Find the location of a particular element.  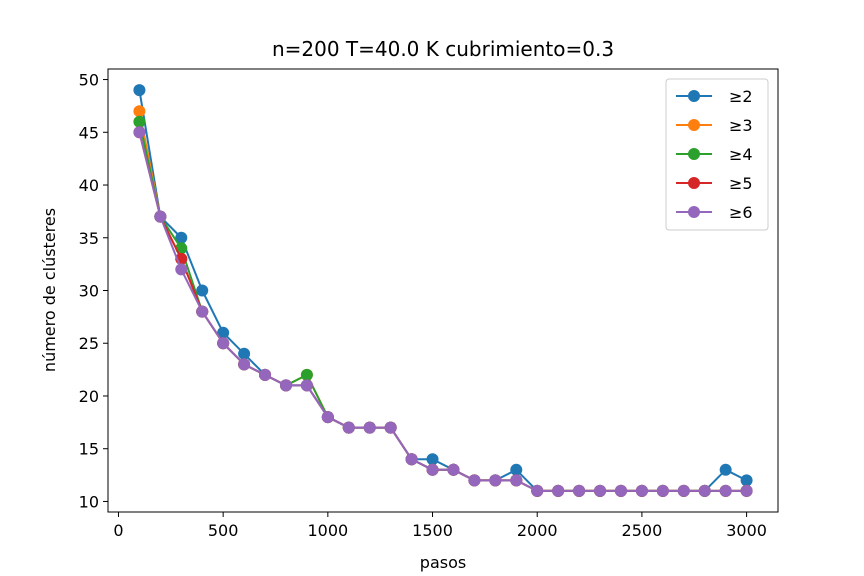

x-tick-label: 1000 is located at coordinates (327, 530).